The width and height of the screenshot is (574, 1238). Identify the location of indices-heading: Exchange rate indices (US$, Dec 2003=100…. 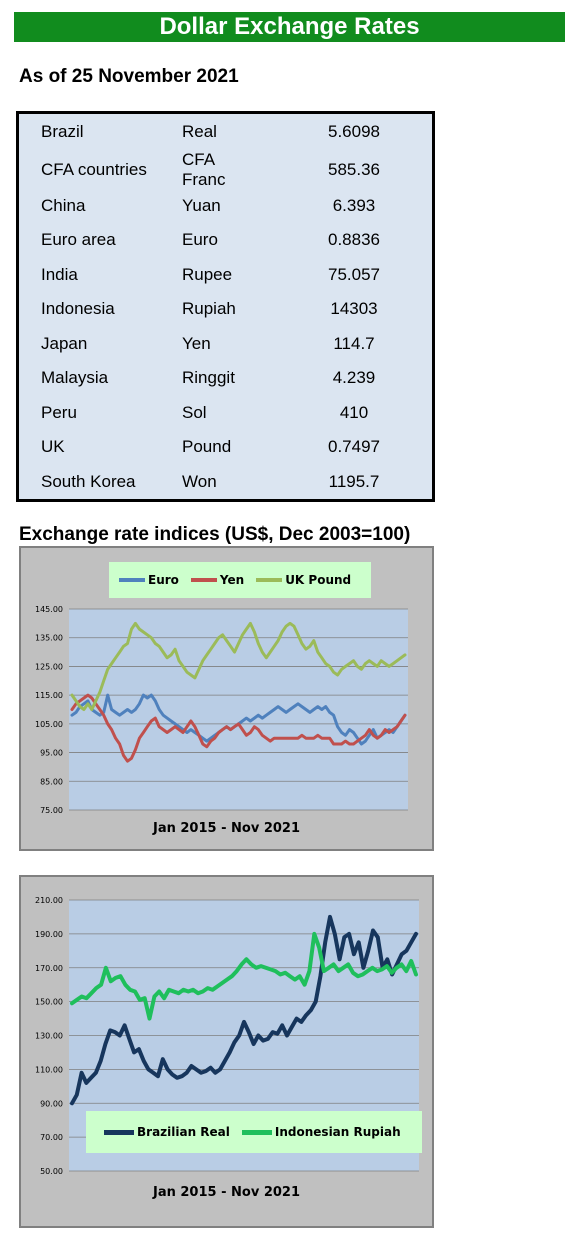
(215, 534).